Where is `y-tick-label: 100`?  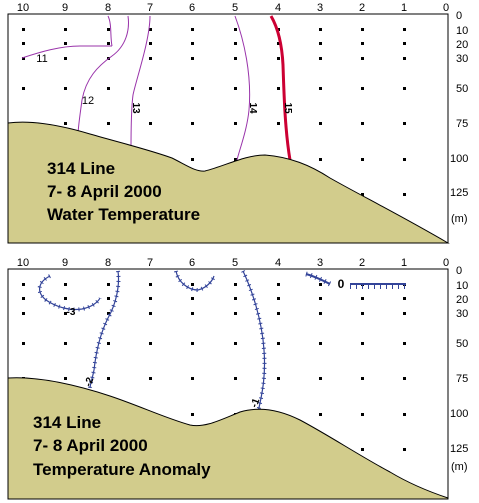 y-tick-label: 100 is located at coordinates (459, 414).